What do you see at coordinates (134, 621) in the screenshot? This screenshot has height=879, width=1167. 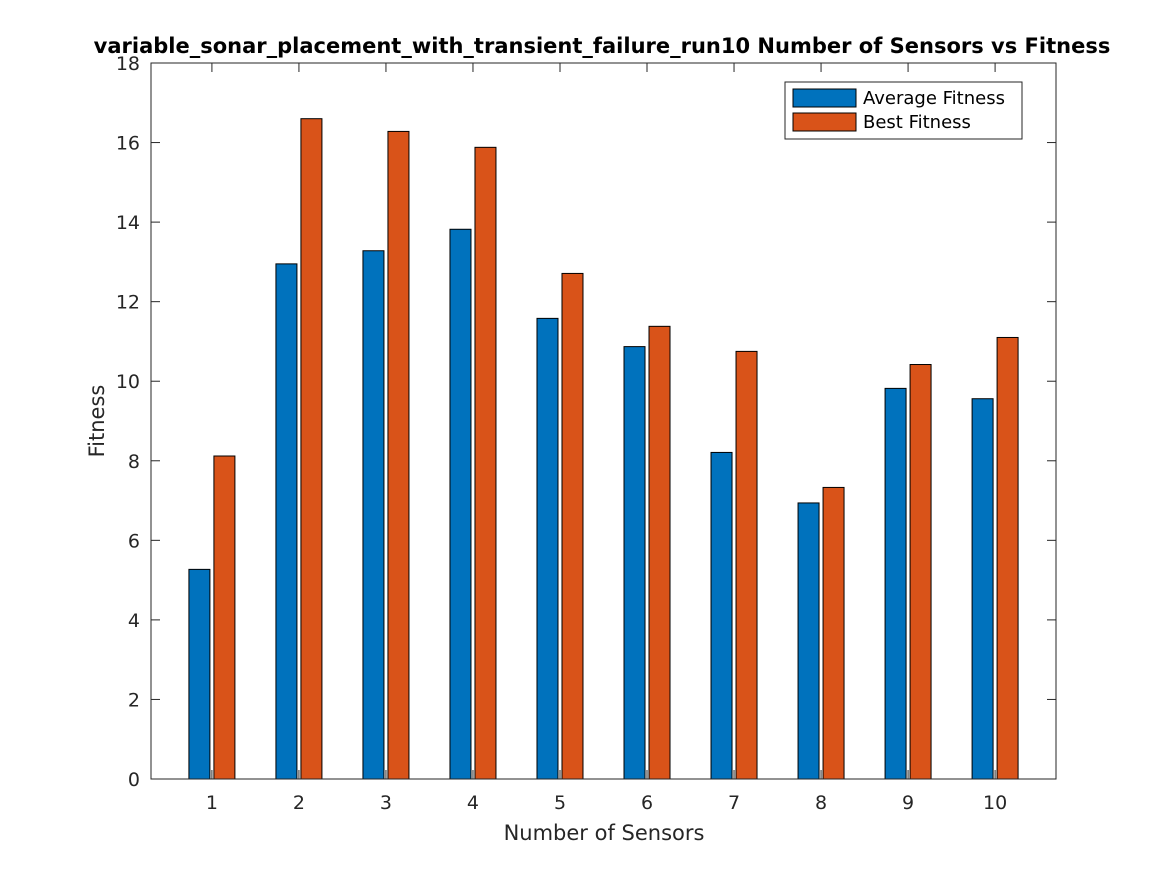 I see `y-tick-label: 4` at bounding box center [134, 621].